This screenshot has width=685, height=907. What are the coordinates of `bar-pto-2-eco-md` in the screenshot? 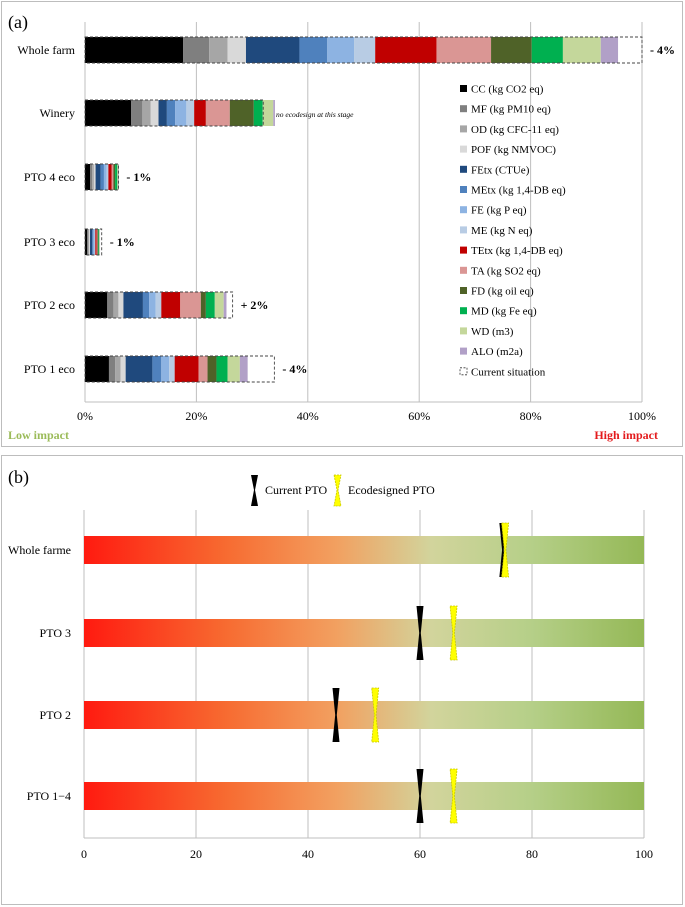 It's located at (210, 305).